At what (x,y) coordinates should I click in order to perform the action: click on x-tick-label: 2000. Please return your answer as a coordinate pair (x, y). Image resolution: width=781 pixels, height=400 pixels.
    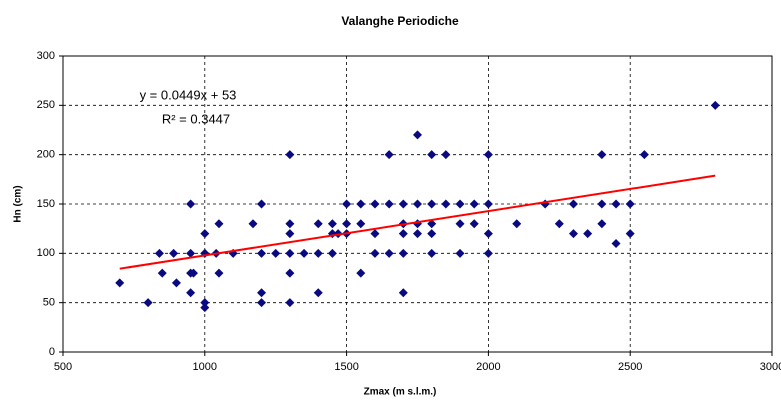
    Looking at the image, I should click on (488, 367).